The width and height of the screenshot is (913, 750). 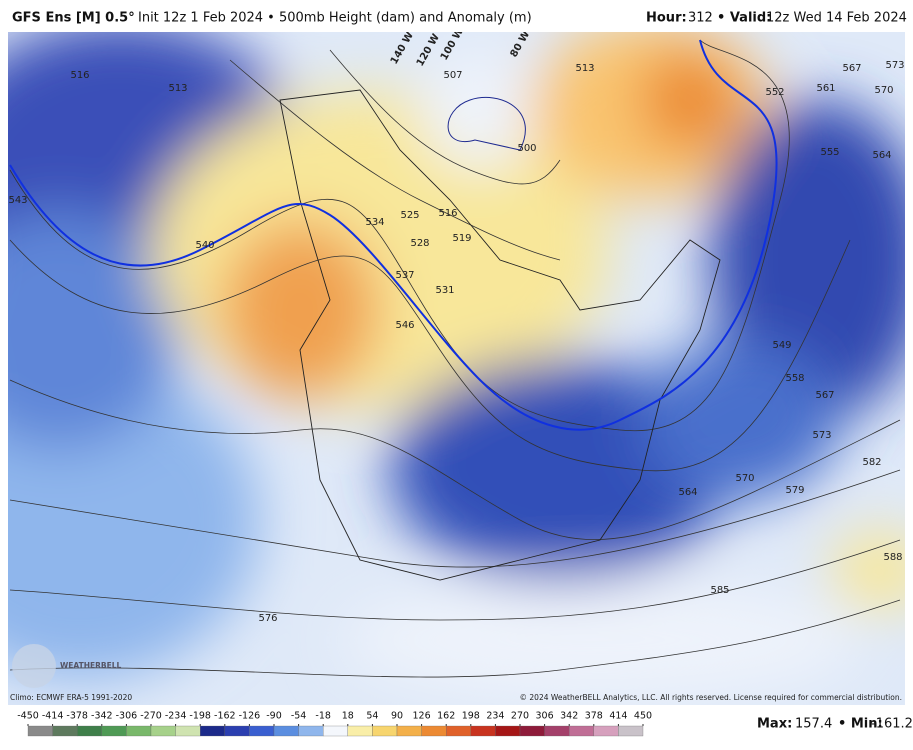 What do you see at coordinates (34, 666) in the screenshot?
I see `logo-badge` at bounding box center [34, 666].